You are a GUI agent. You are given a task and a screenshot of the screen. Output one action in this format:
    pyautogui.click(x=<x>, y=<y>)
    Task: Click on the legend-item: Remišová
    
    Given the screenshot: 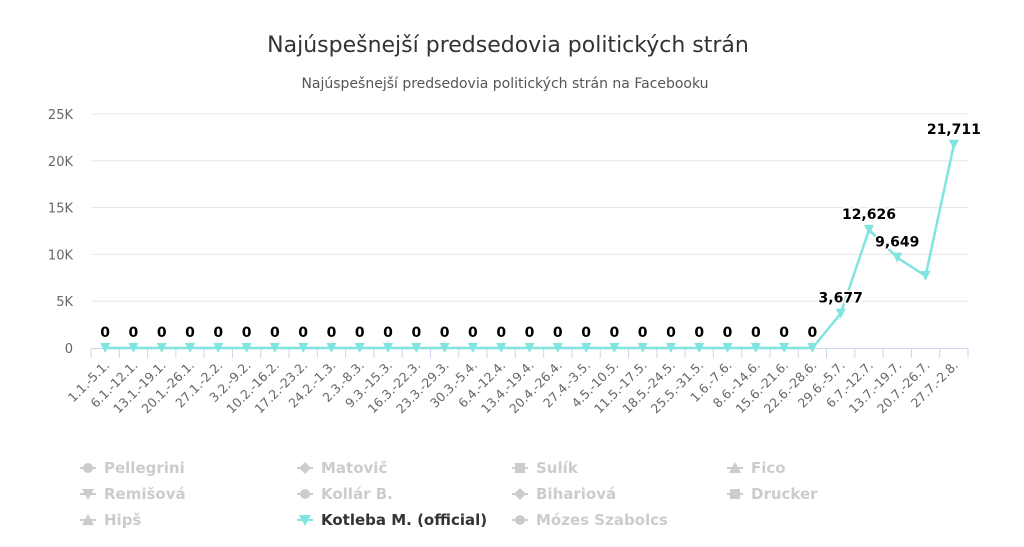 What is the action you would take?
    pyautogui.click(x=133, y=494)
    